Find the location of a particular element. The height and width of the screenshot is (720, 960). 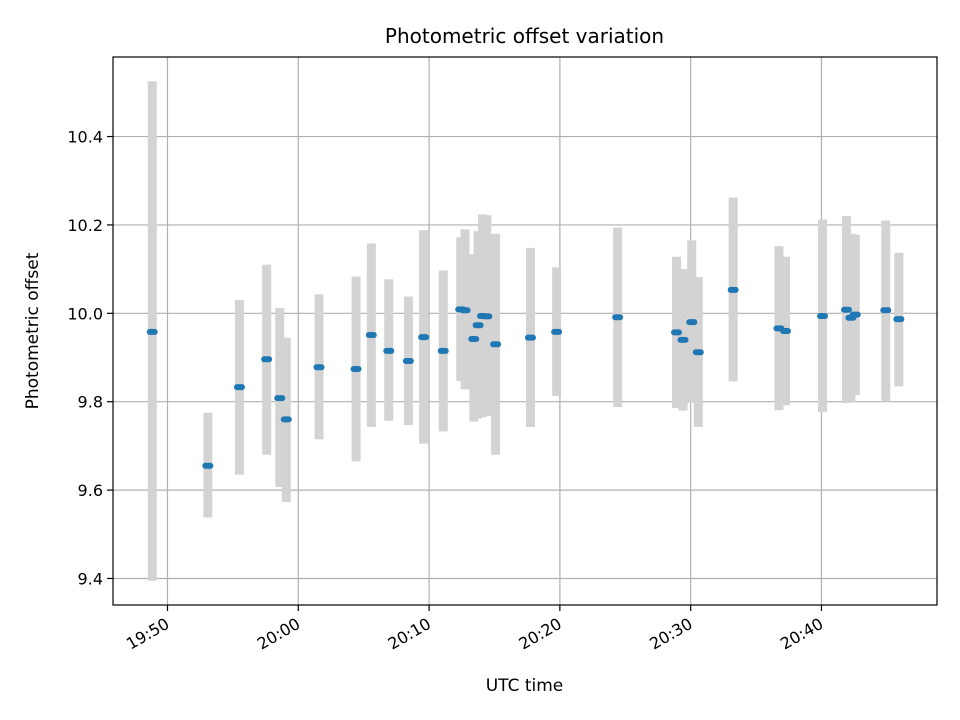

y-tick-label: 9.4 is located at coordinates (90, 578).